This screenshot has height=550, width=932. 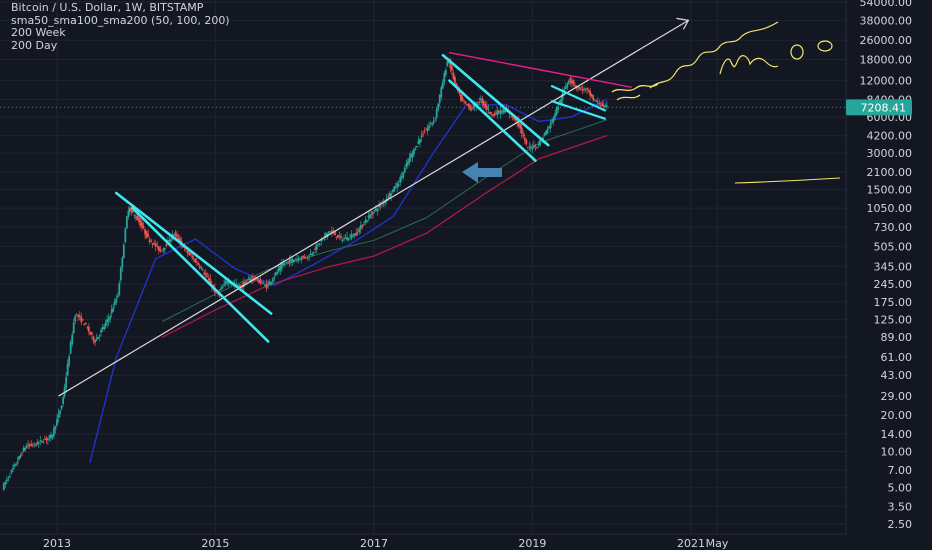 I want to click on time-tick-label: May, so click(x=717, y=543).